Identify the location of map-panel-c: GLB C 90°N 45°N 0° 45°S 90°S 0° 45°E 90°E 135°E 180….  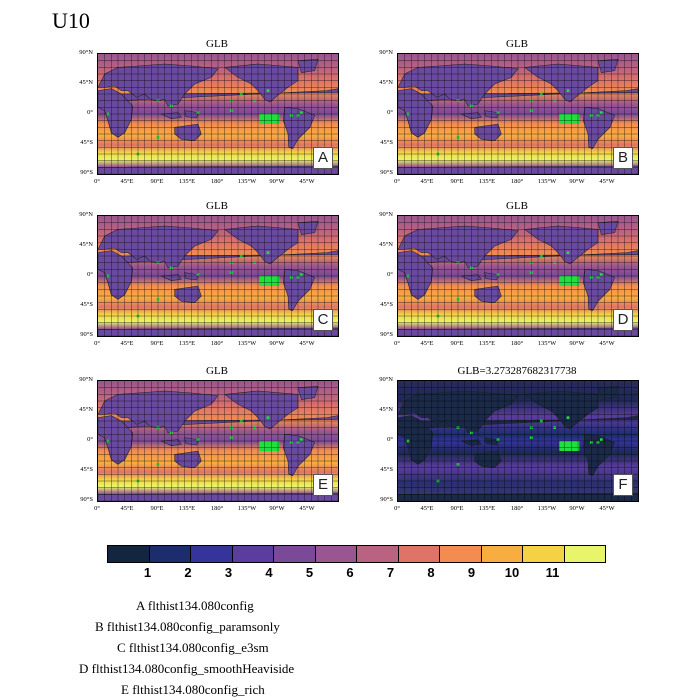
(209, 280).